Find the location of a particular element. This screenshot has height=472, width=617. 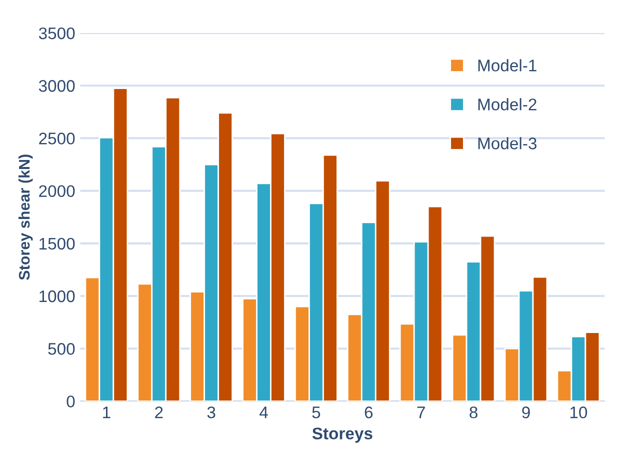

x-tick-label: 8 is located at coordinates (474, 412).